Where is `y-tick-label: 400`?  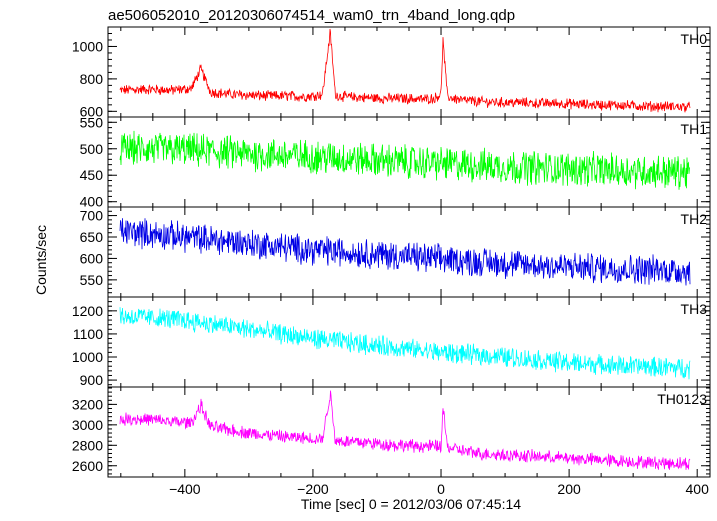
y-tick-label: 400 is located at coordinates (92, 202).